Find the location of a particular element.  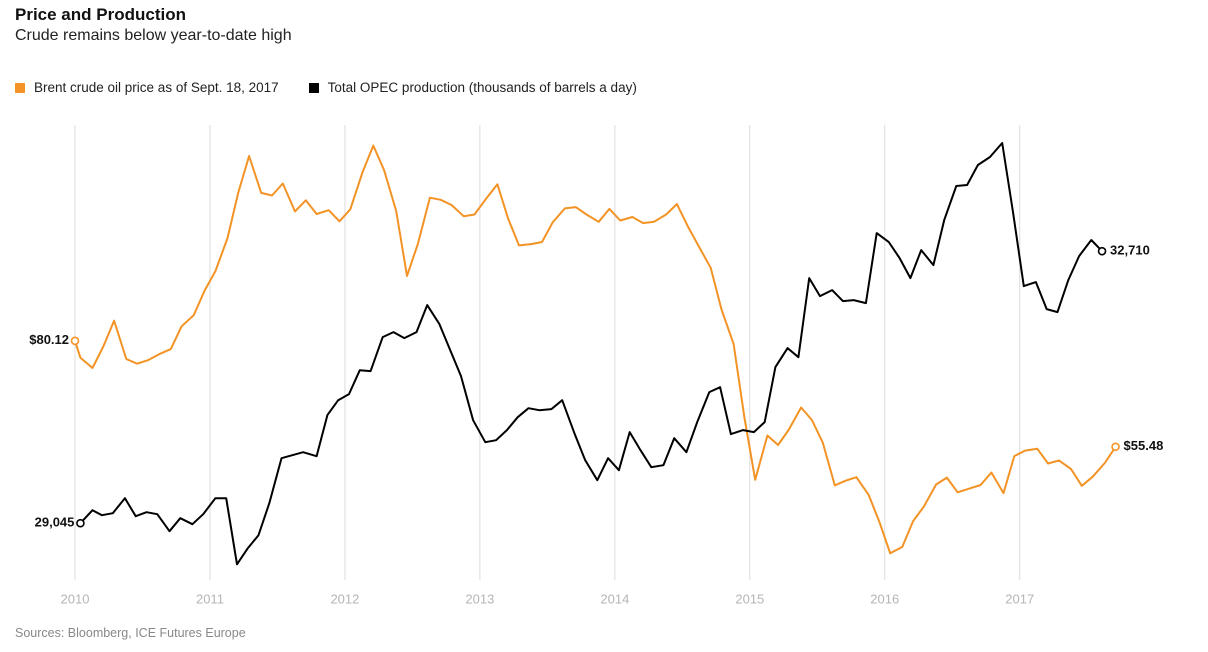

x-tick-label: 2011 is located at coordinates (210, 598).